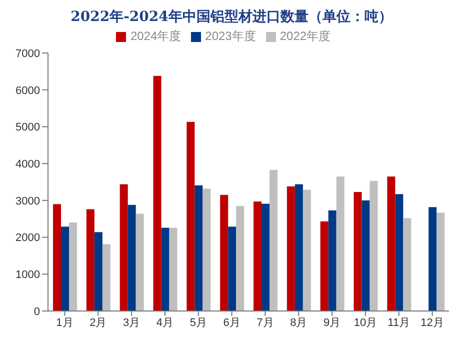 The width and height of the screenshot is (463, 345). Describe the element at coordinates (399, 322) in the screenshot. I see `x-tick-label: 11月` at that location.